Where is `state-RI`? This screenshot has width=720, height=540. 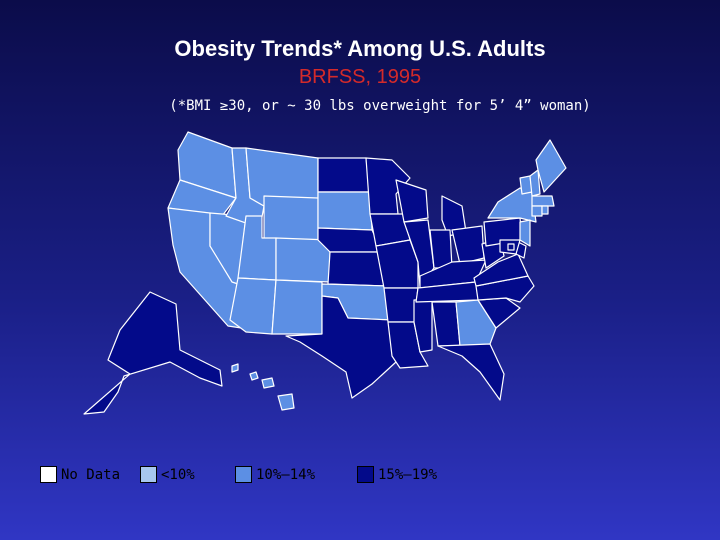
state-RI is located at coordinates (545, 210).